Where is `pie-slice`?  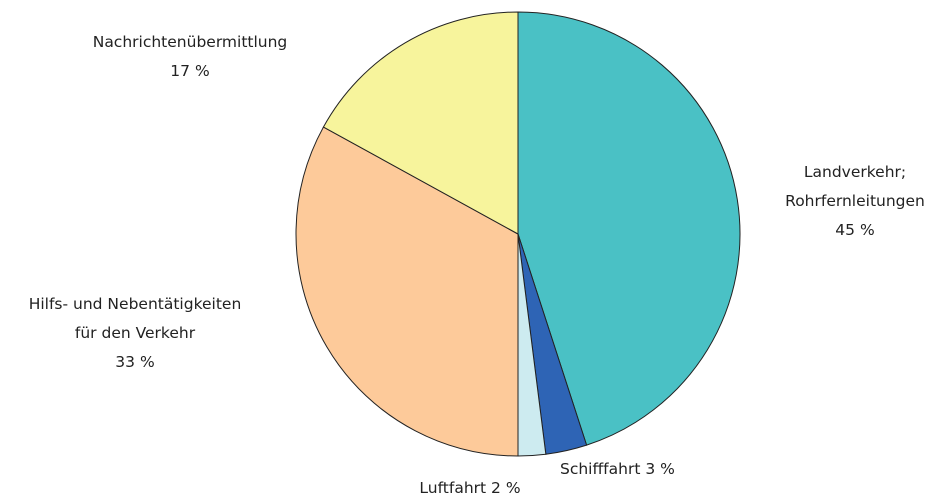 pie-slice is located at coordinates (420, 123).